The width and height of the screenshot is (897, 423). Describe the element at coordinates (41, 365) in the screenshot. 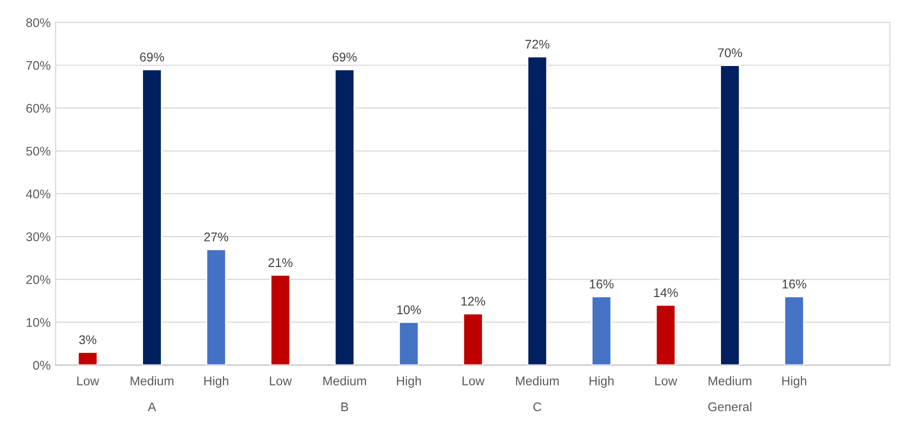

I see `y-tick-label: 0%` at that location.